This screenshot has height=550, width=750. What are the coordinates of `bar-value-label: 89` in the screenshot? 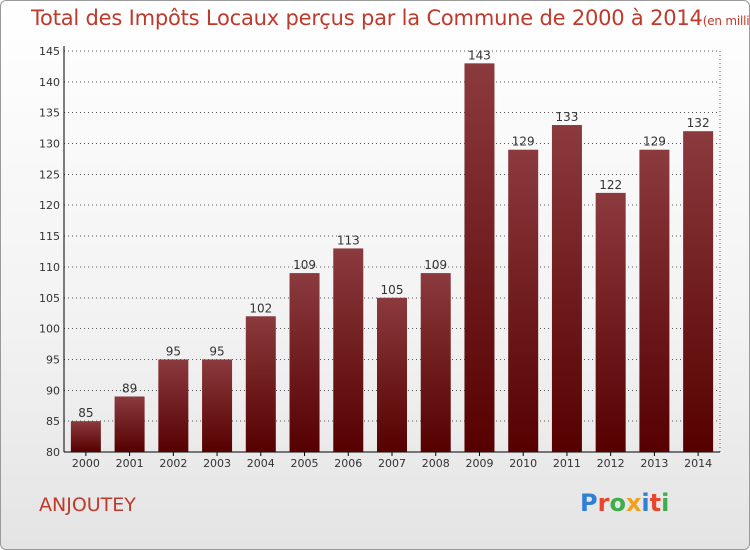 It's located at (129, 388).